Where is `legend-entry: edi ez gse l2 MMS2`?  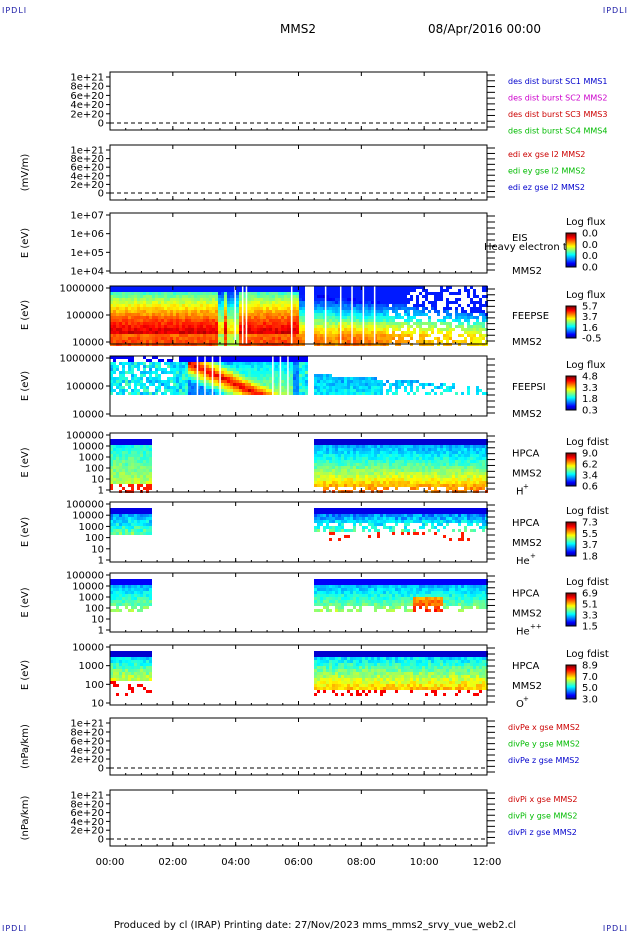 legend-entry: edi ez gse l2 MMS2 is located at coordinates (546, 187).